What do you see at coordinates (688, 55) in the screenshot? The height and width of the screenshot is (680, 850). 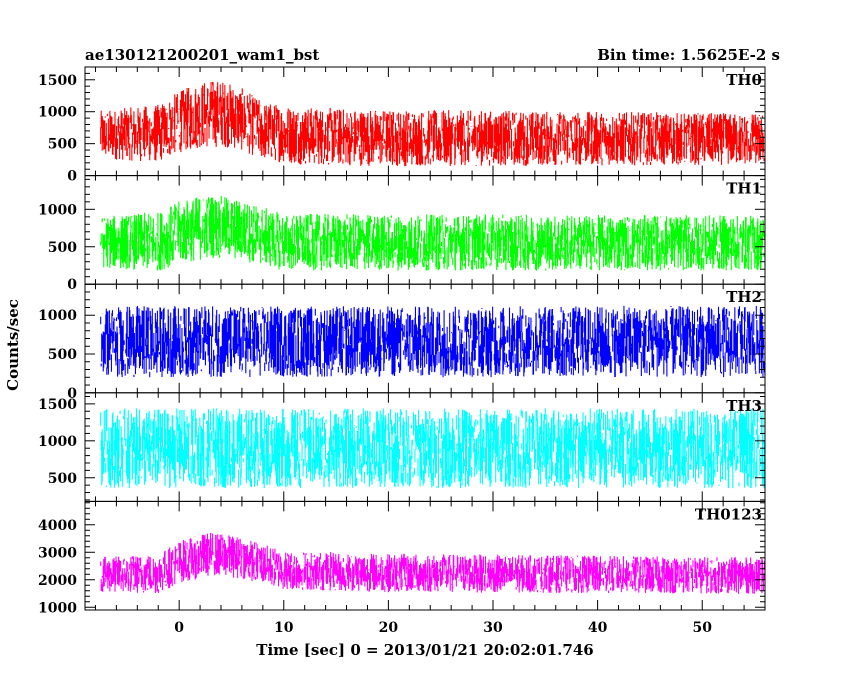 I see `bin-time-label: Bin time: 1.5625E-2 s` at bounding box center [688, 55].